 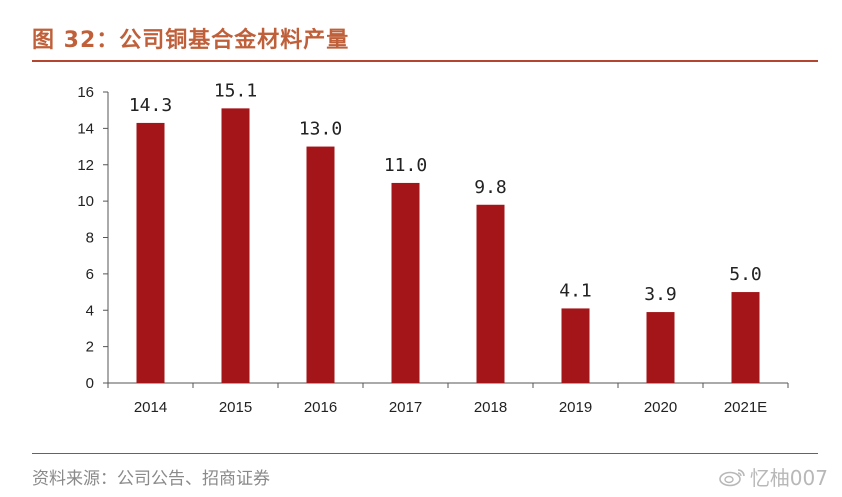 What do you see at coordinates (150, 105) in the screenshot?
I see `data-label-2014: 14.3` at bounding box center [150, 105].